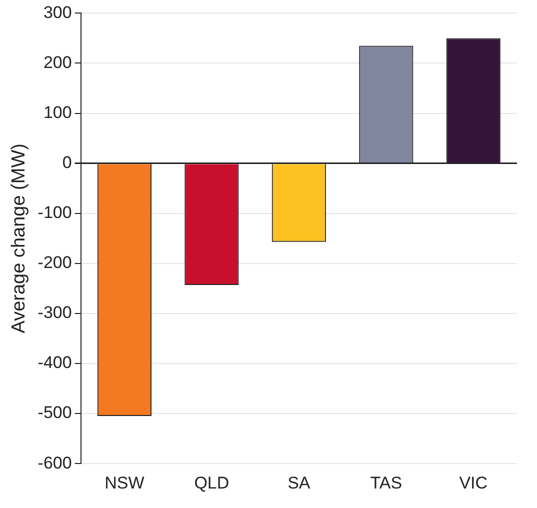  What do you see at coordinates (55, 412) in the screenshot?
I see `y-tick-label: -500` at bounding box center [55, 412].